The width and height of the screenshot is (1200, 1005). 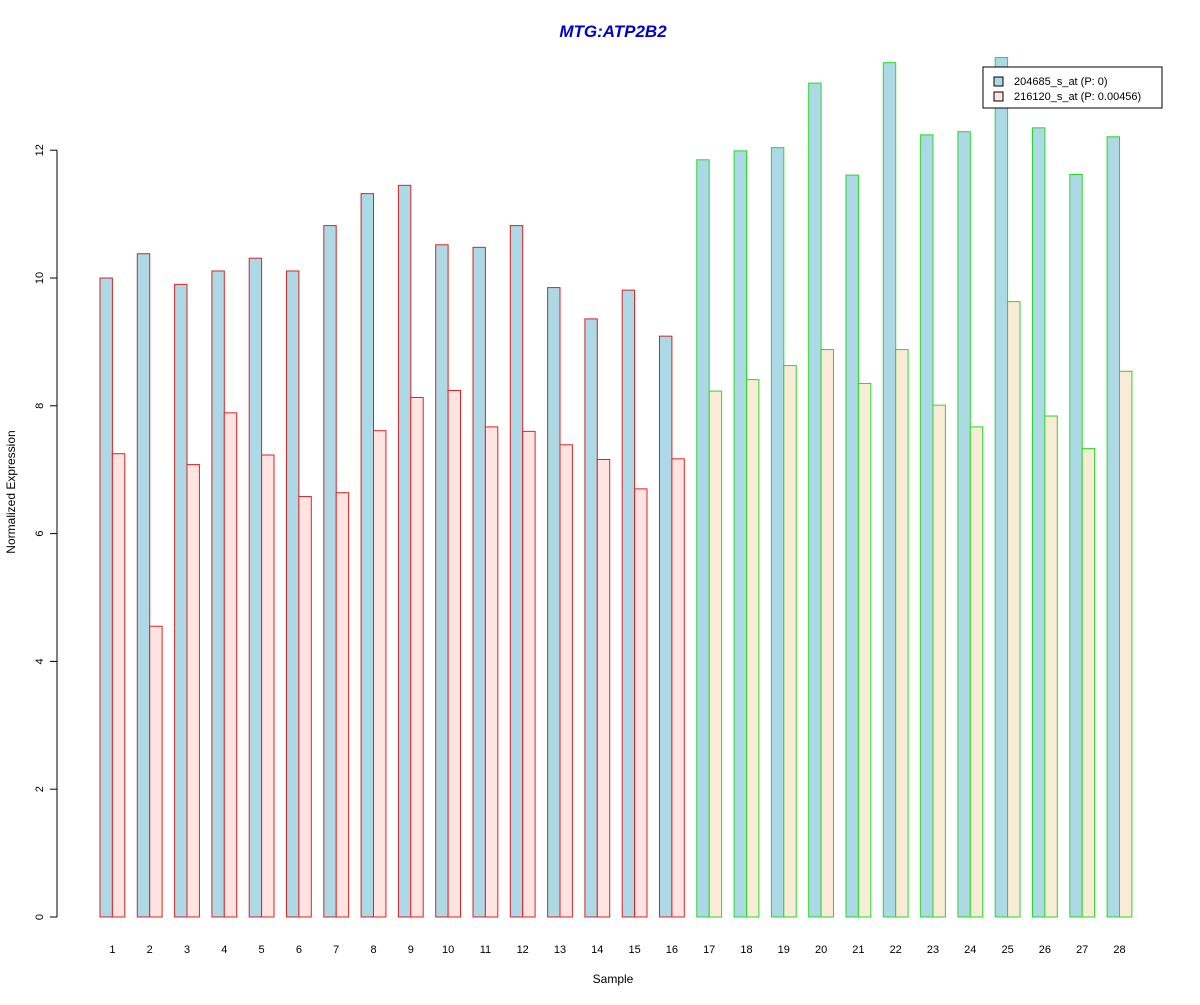 What do you see at coordinates (597, 950) in the screenshot?
I see `x-tick-label: 14` at bounding box center [597, 950].